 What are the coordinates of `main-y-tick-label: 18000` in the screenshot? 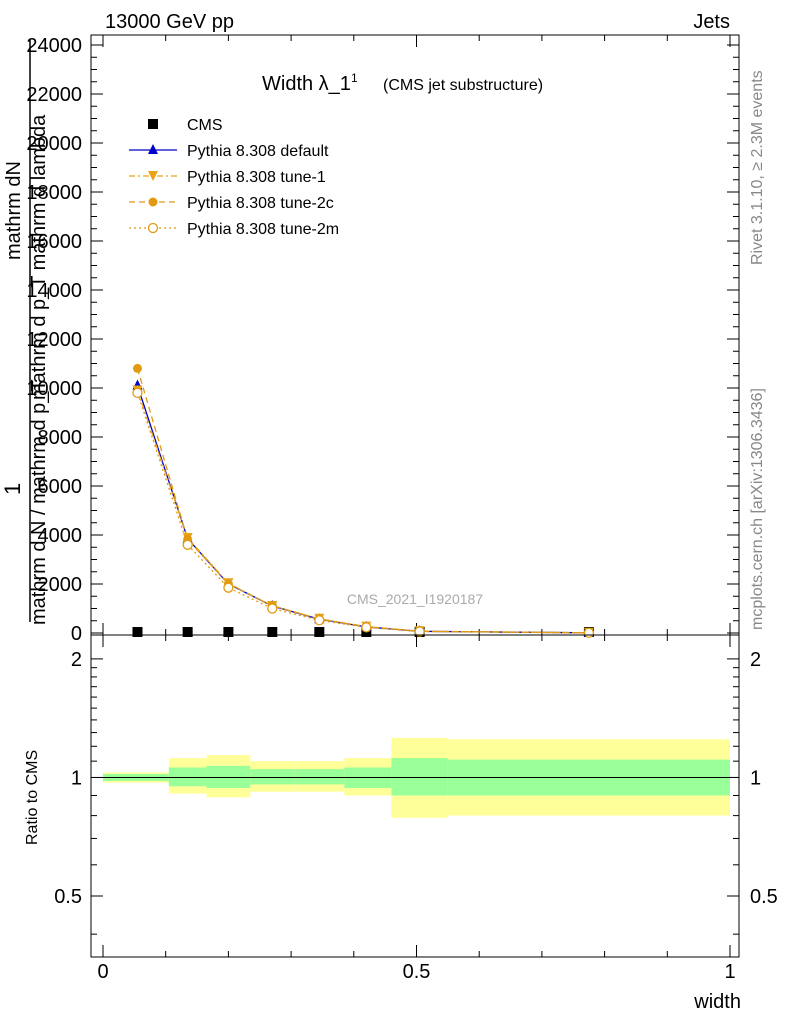 It's located at (54, 193).